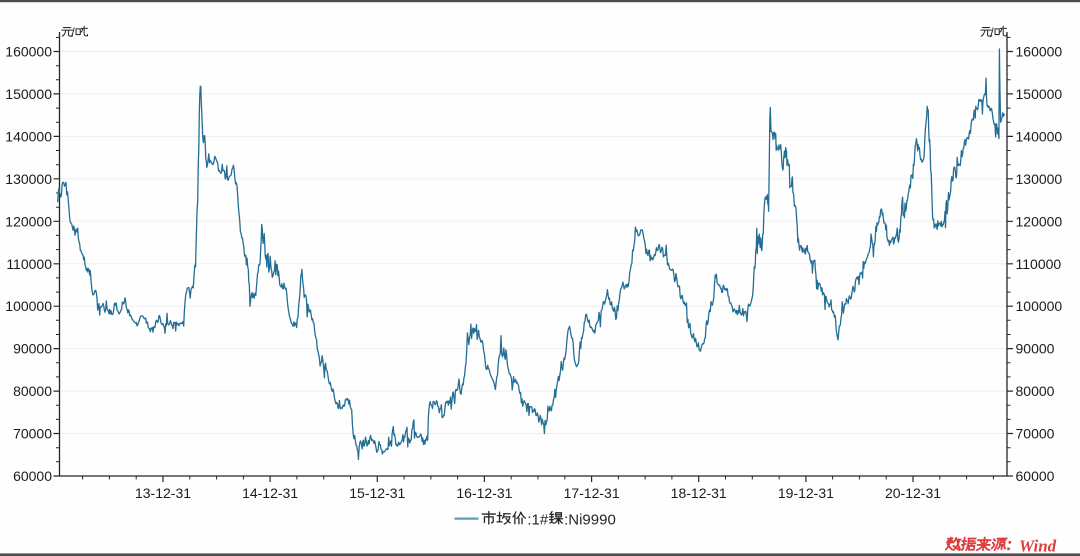 The width and height of the screenshot is (1080, 556). What do you see at coordinates (484, 493) in the screenshot?
I see `svg-text: 16-12-31` at bounding box center [484, 493].